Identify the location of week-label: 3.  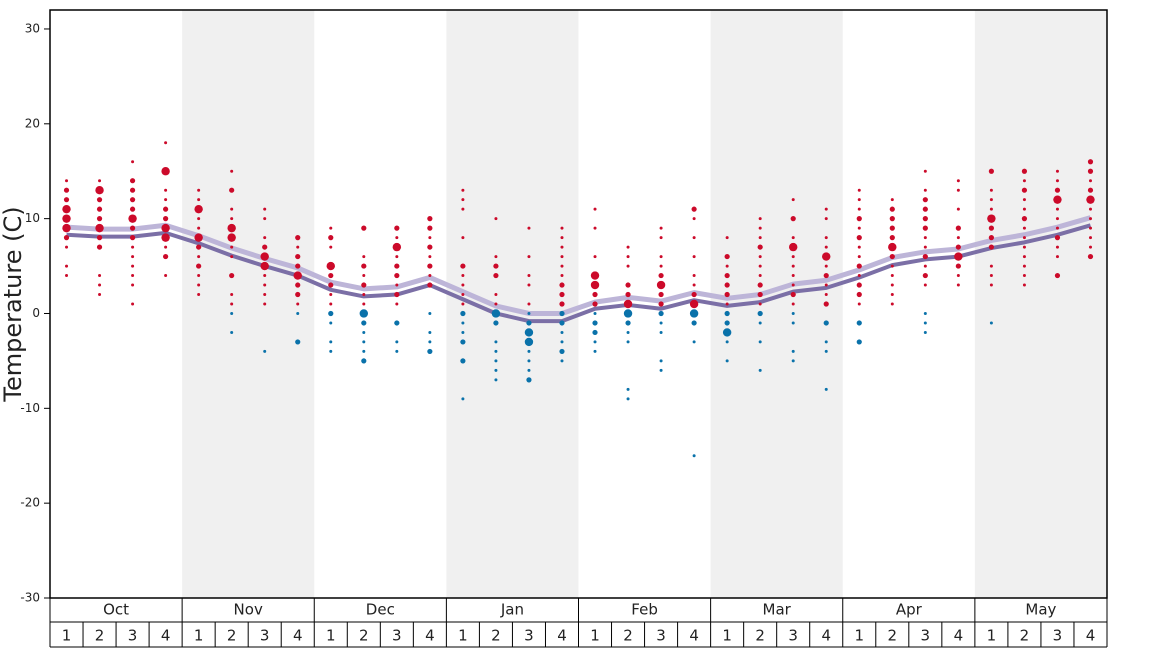
(397, 636).